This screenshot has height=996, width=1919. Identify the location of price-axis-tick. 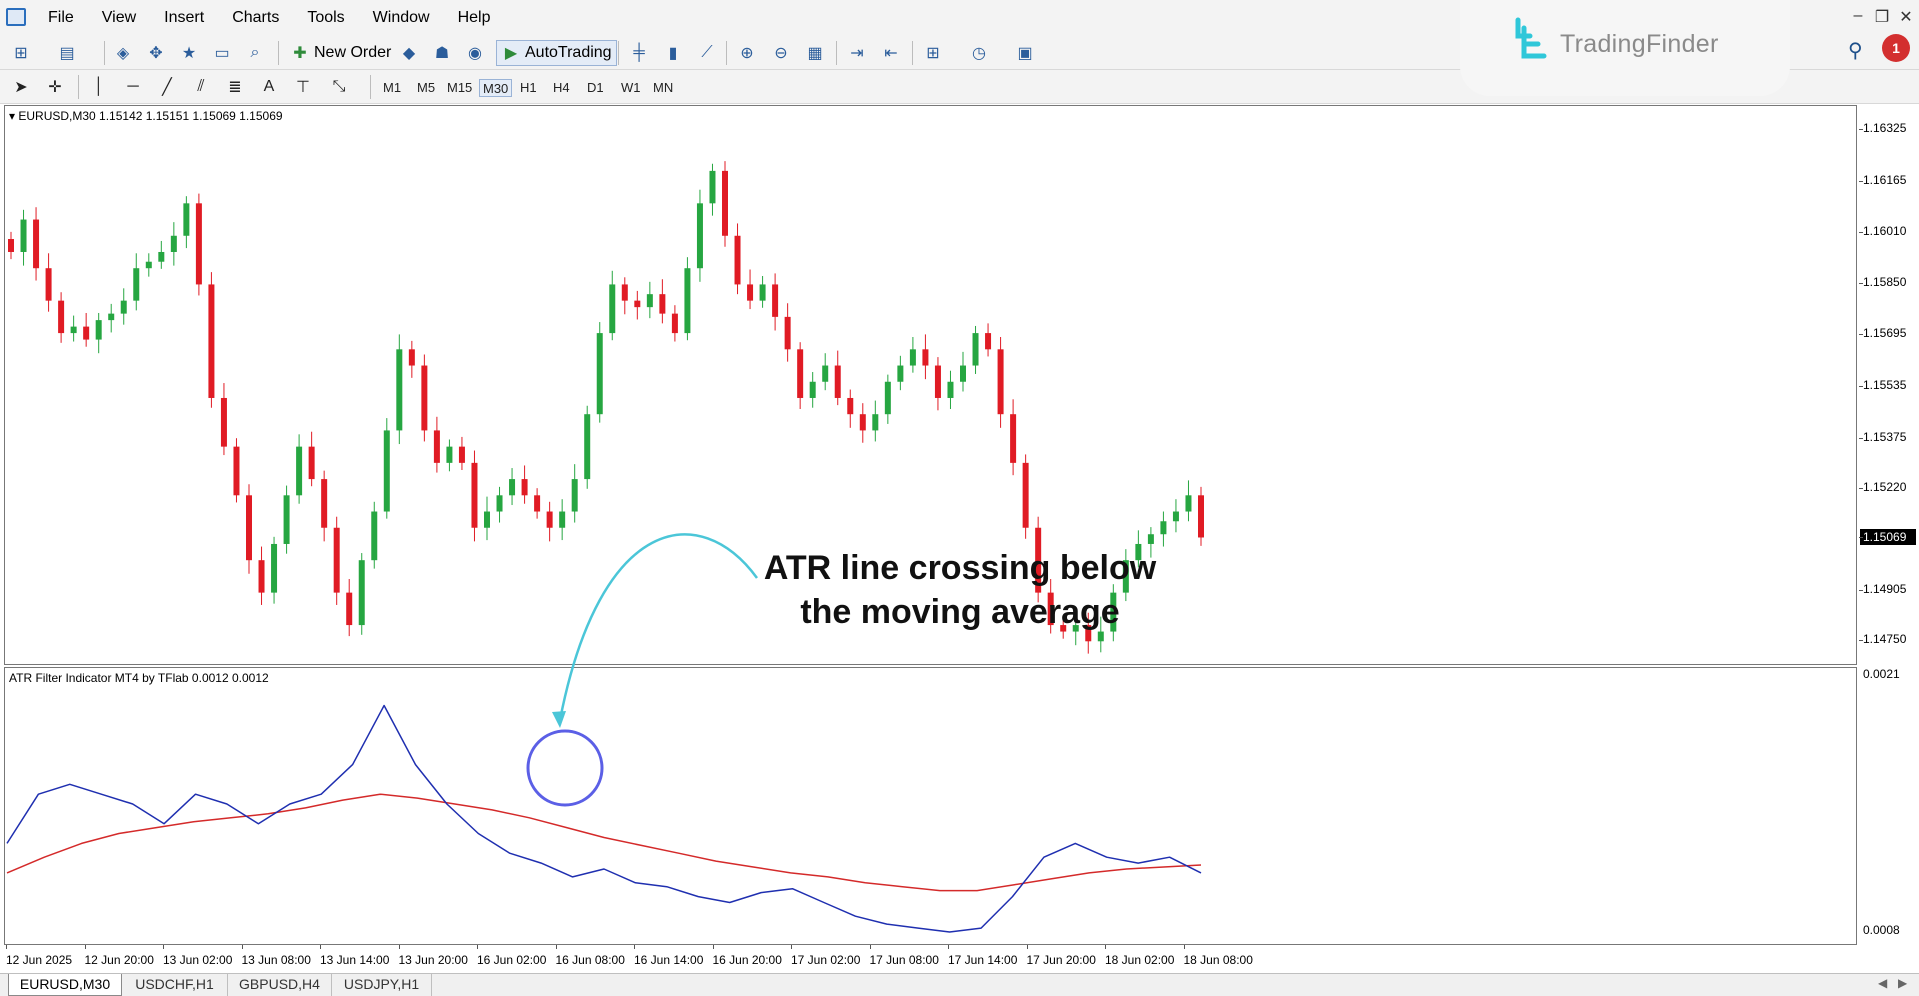
(1861, 334).